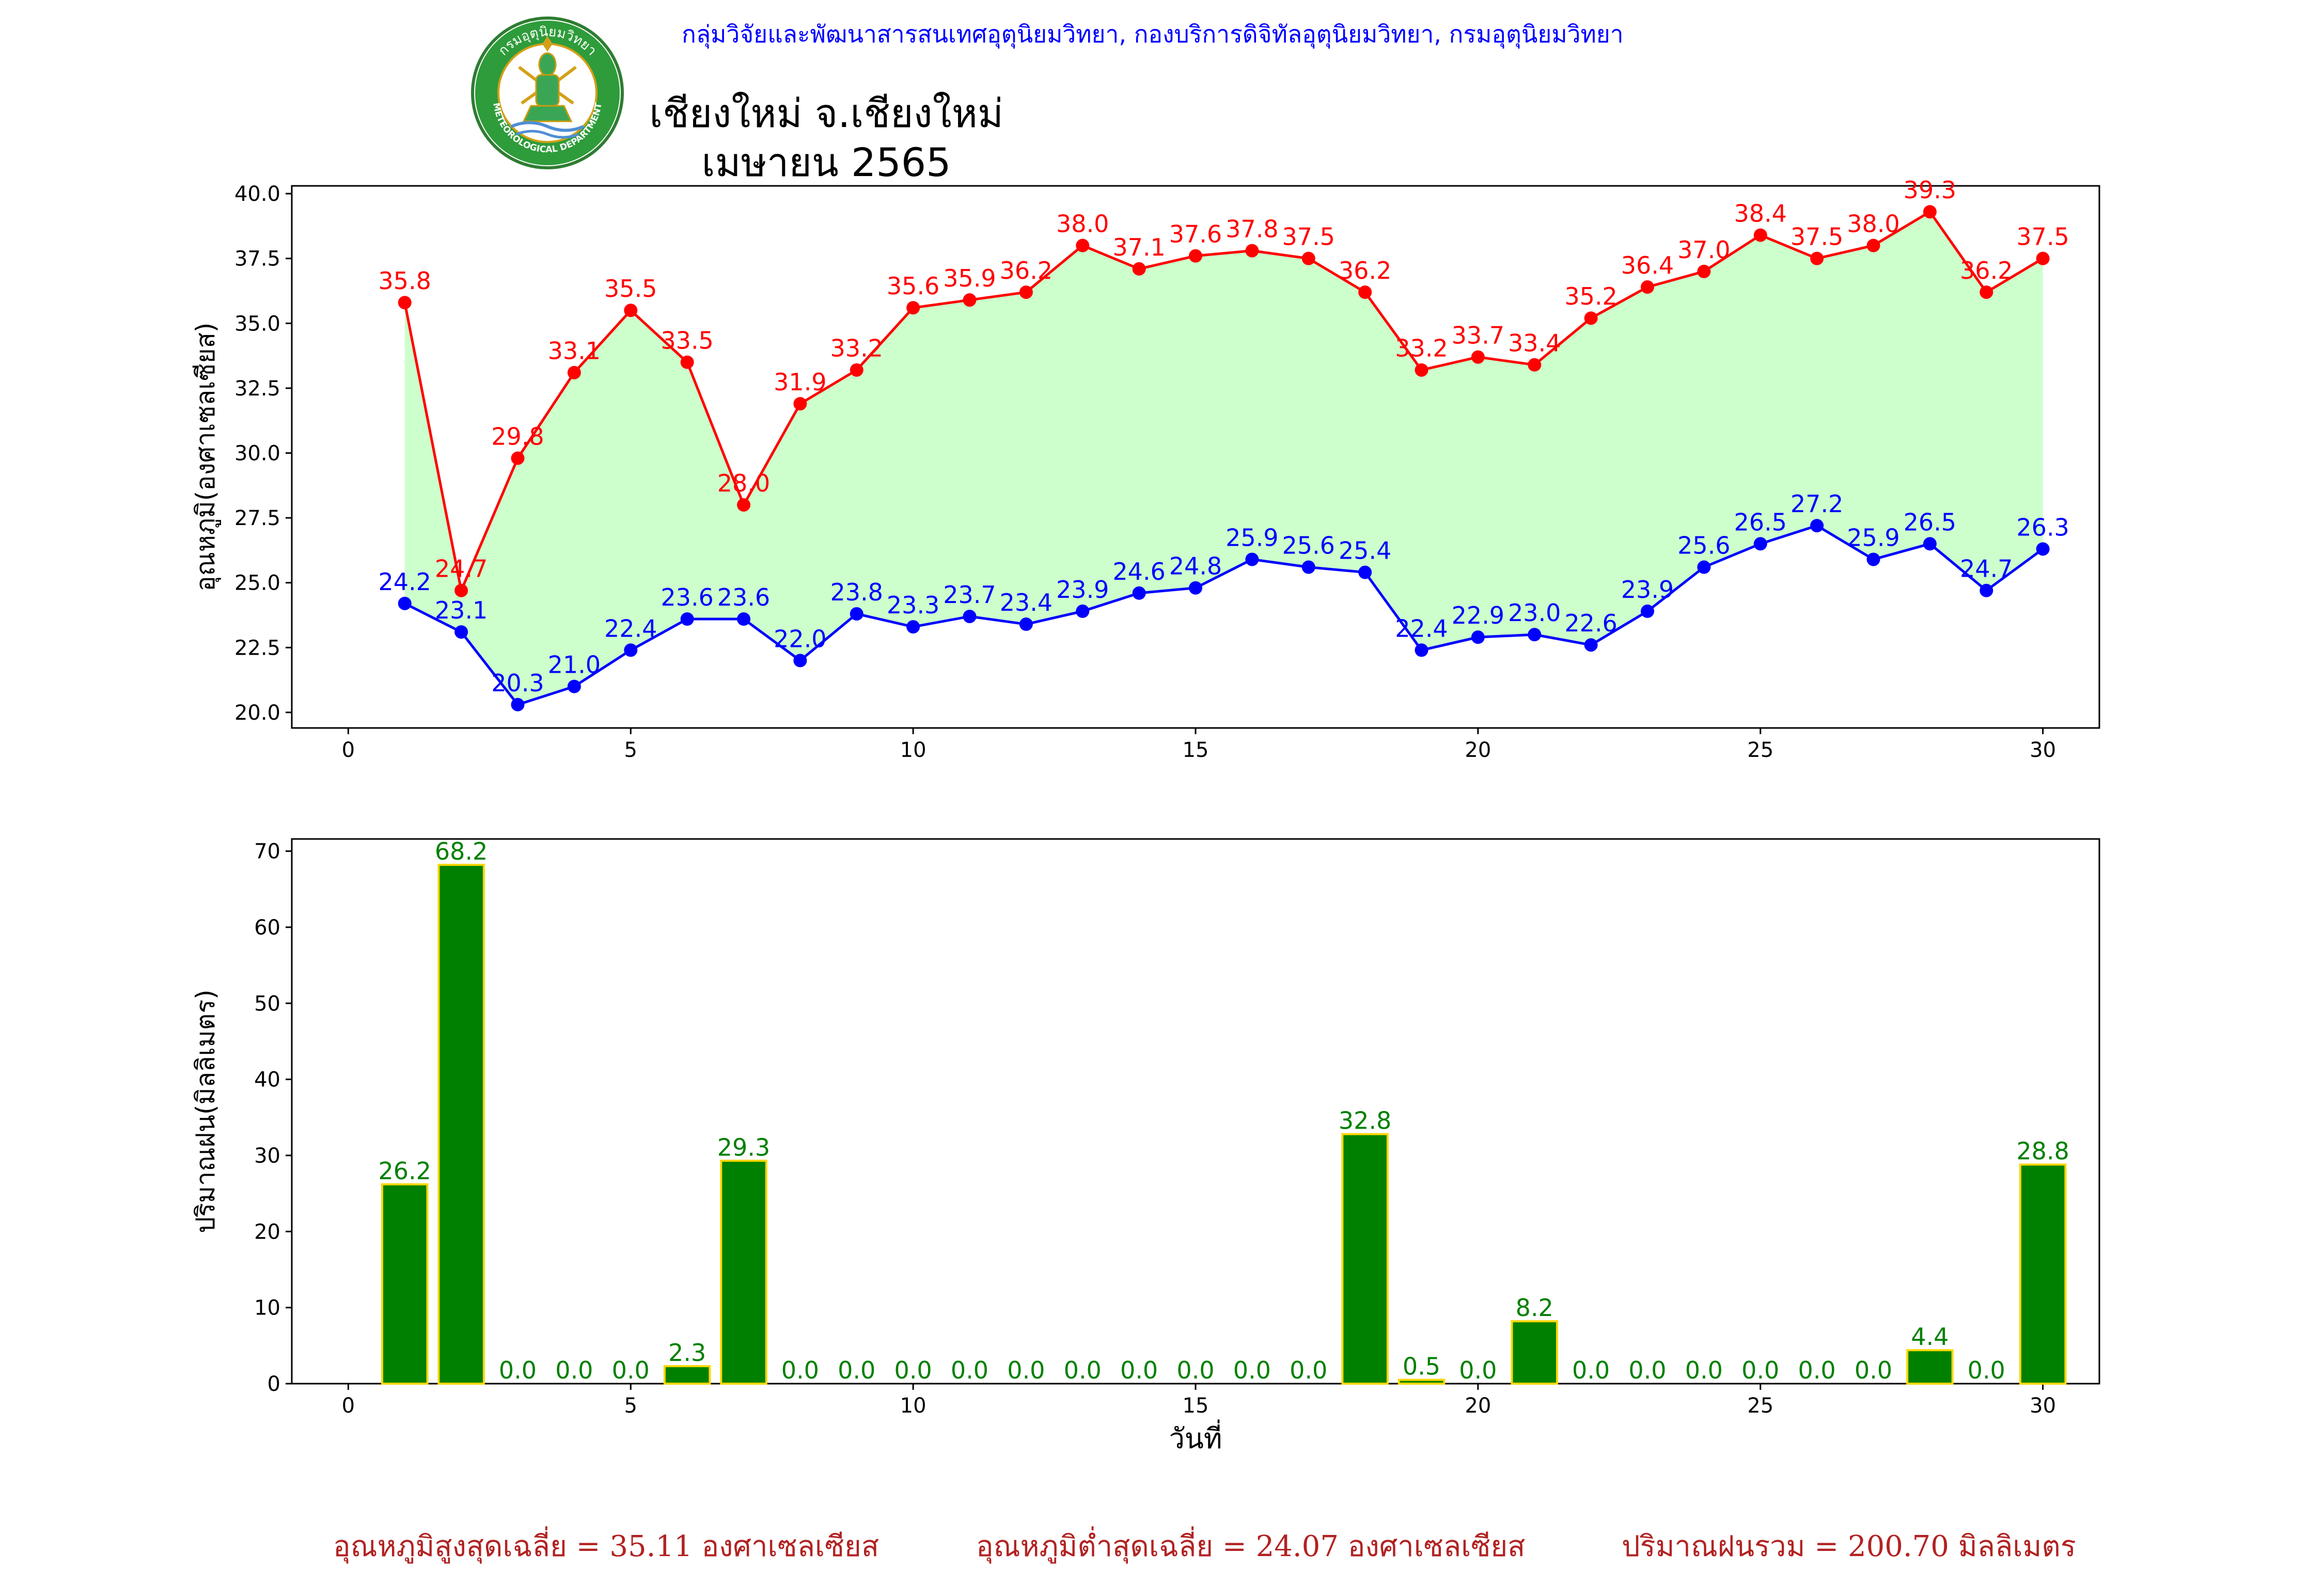 Image resolution: width=2324 pixels, height=1569 pixels. I want to click on label-max: 33.4, so click(1534, 343).